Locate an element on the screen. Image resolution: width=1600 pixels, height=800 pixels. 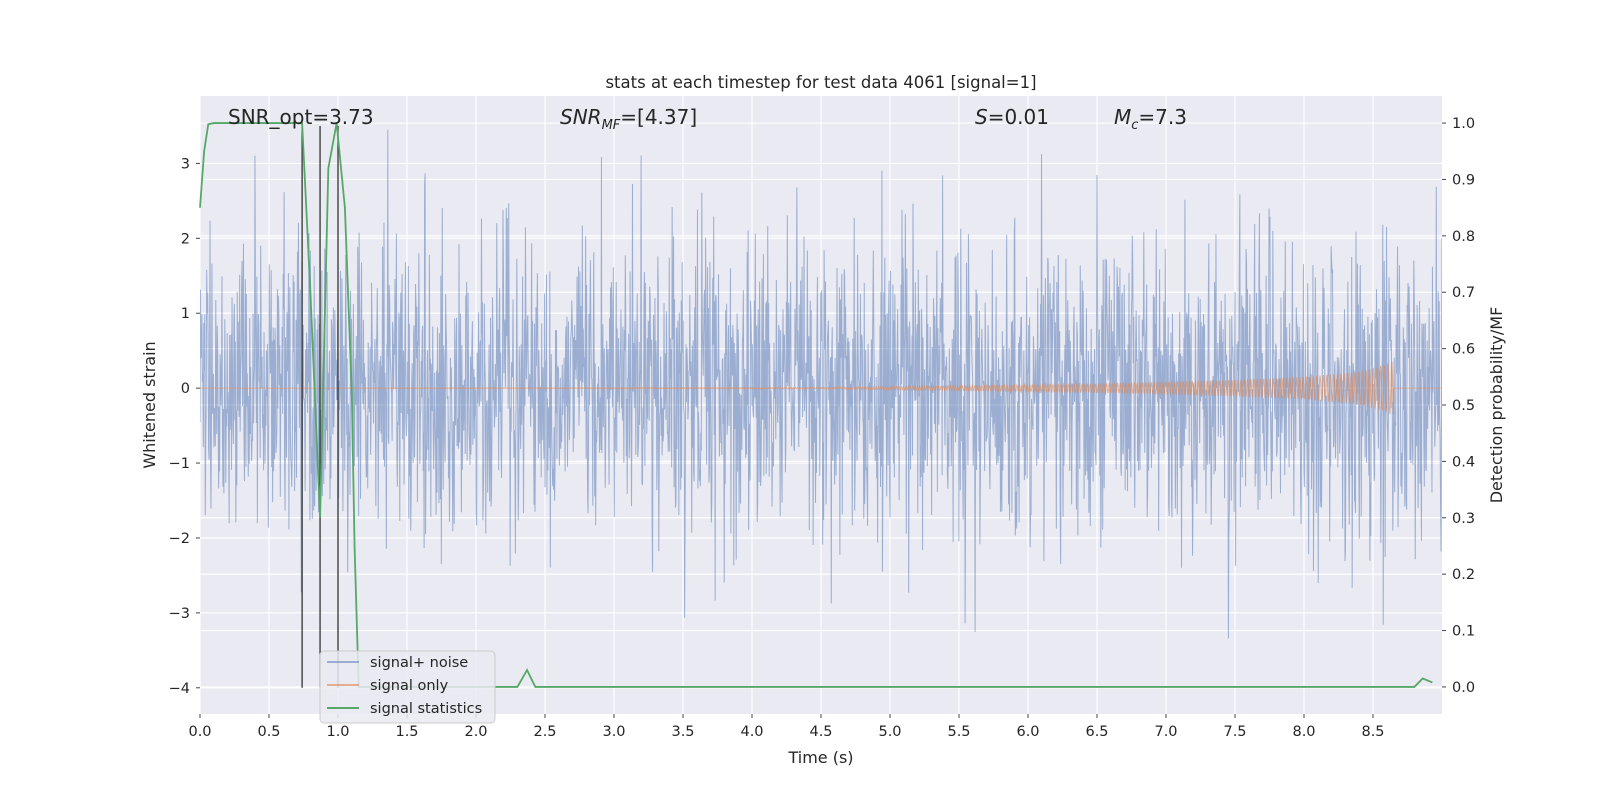
mc-rest: =7.3 is located at coordinates (1162, 117).